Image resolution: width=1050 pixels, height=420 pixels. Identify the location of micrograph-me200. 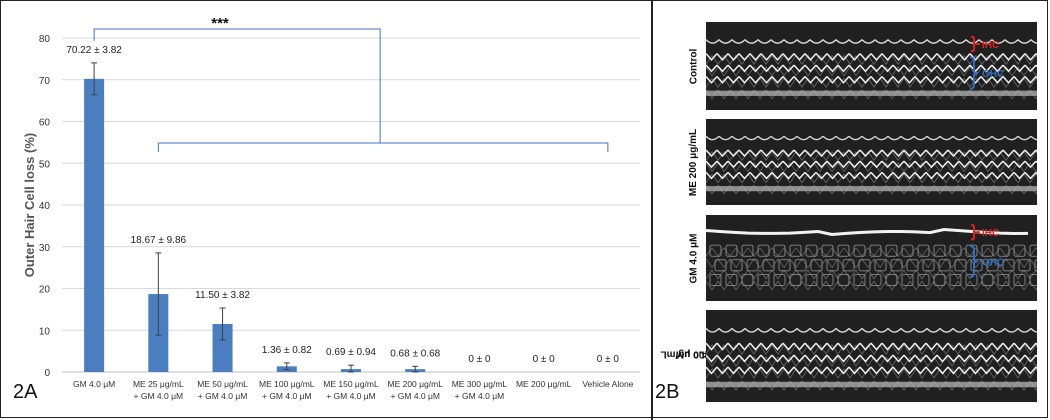
(871, 162).